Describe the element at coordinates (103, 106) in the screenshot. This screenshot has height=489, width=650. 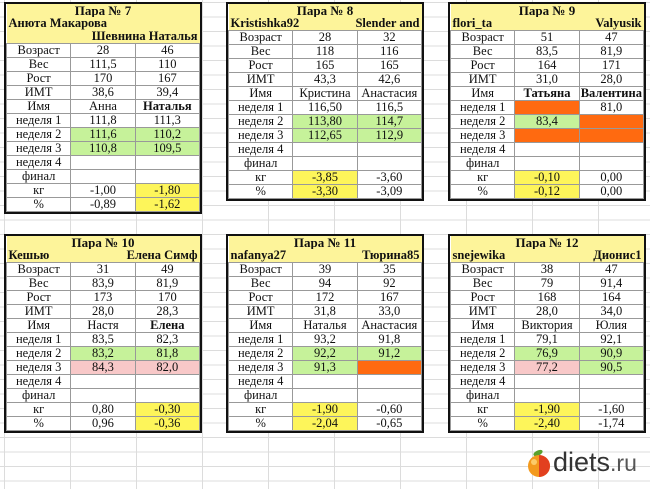
I see `cell-a: Анна` at that location.